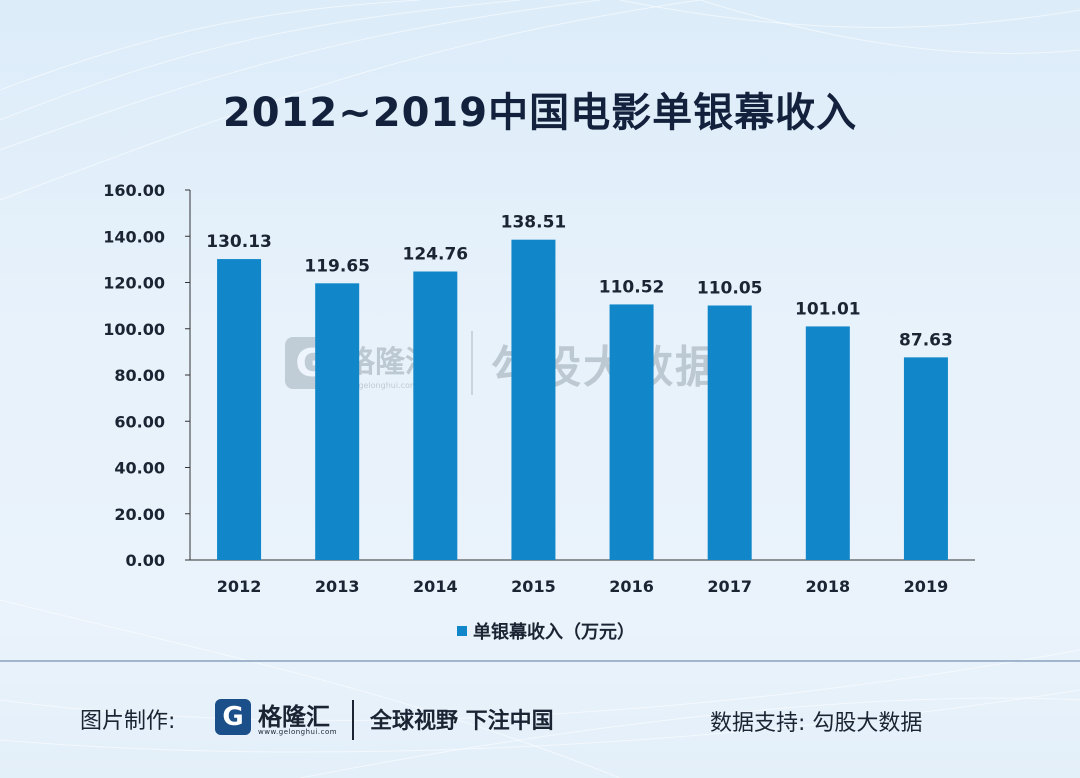  I want to click on x-tick-label: 2012, so click(239, 586).